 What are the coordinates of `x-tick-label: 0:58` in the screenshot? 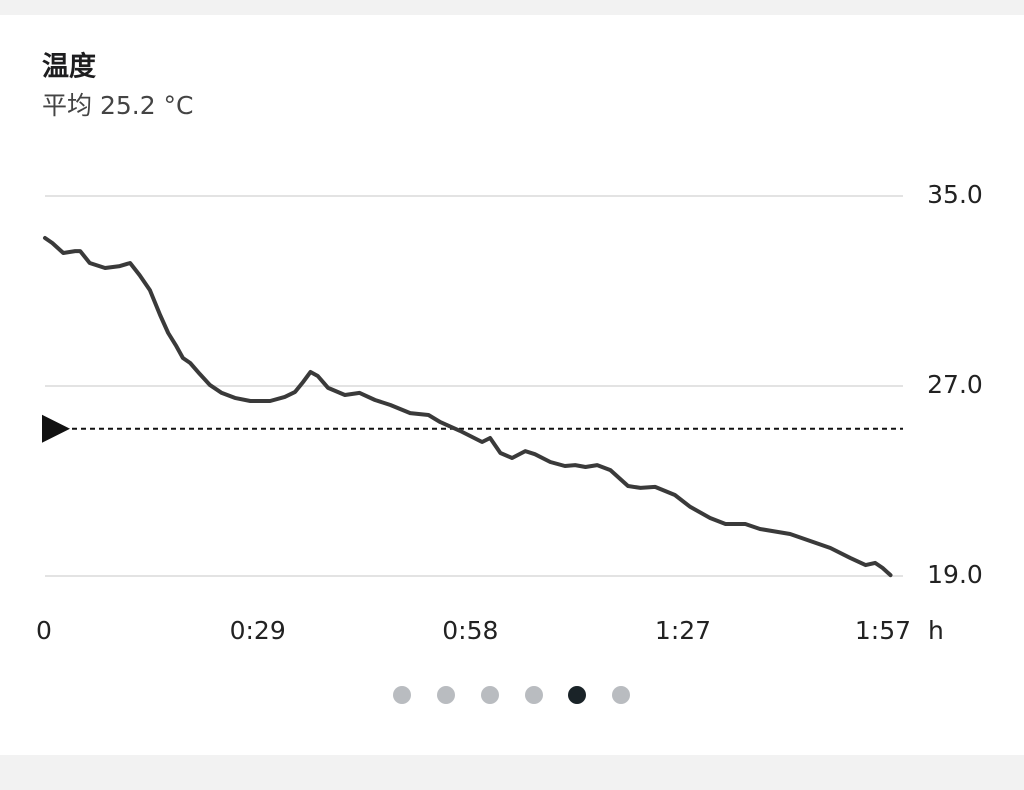 It's located at (470, 630).